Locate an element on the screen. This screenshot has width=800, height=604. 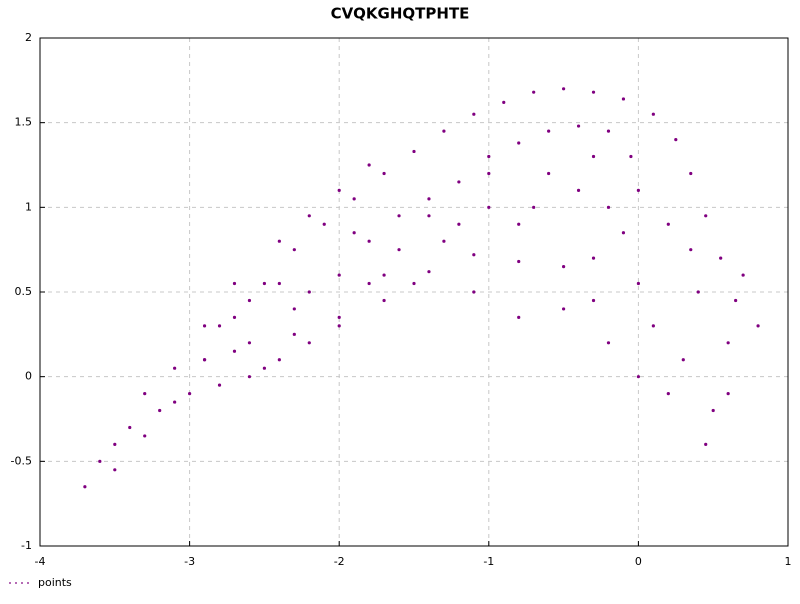
y-tick-label: 0 is located at coordinates (28, 376).